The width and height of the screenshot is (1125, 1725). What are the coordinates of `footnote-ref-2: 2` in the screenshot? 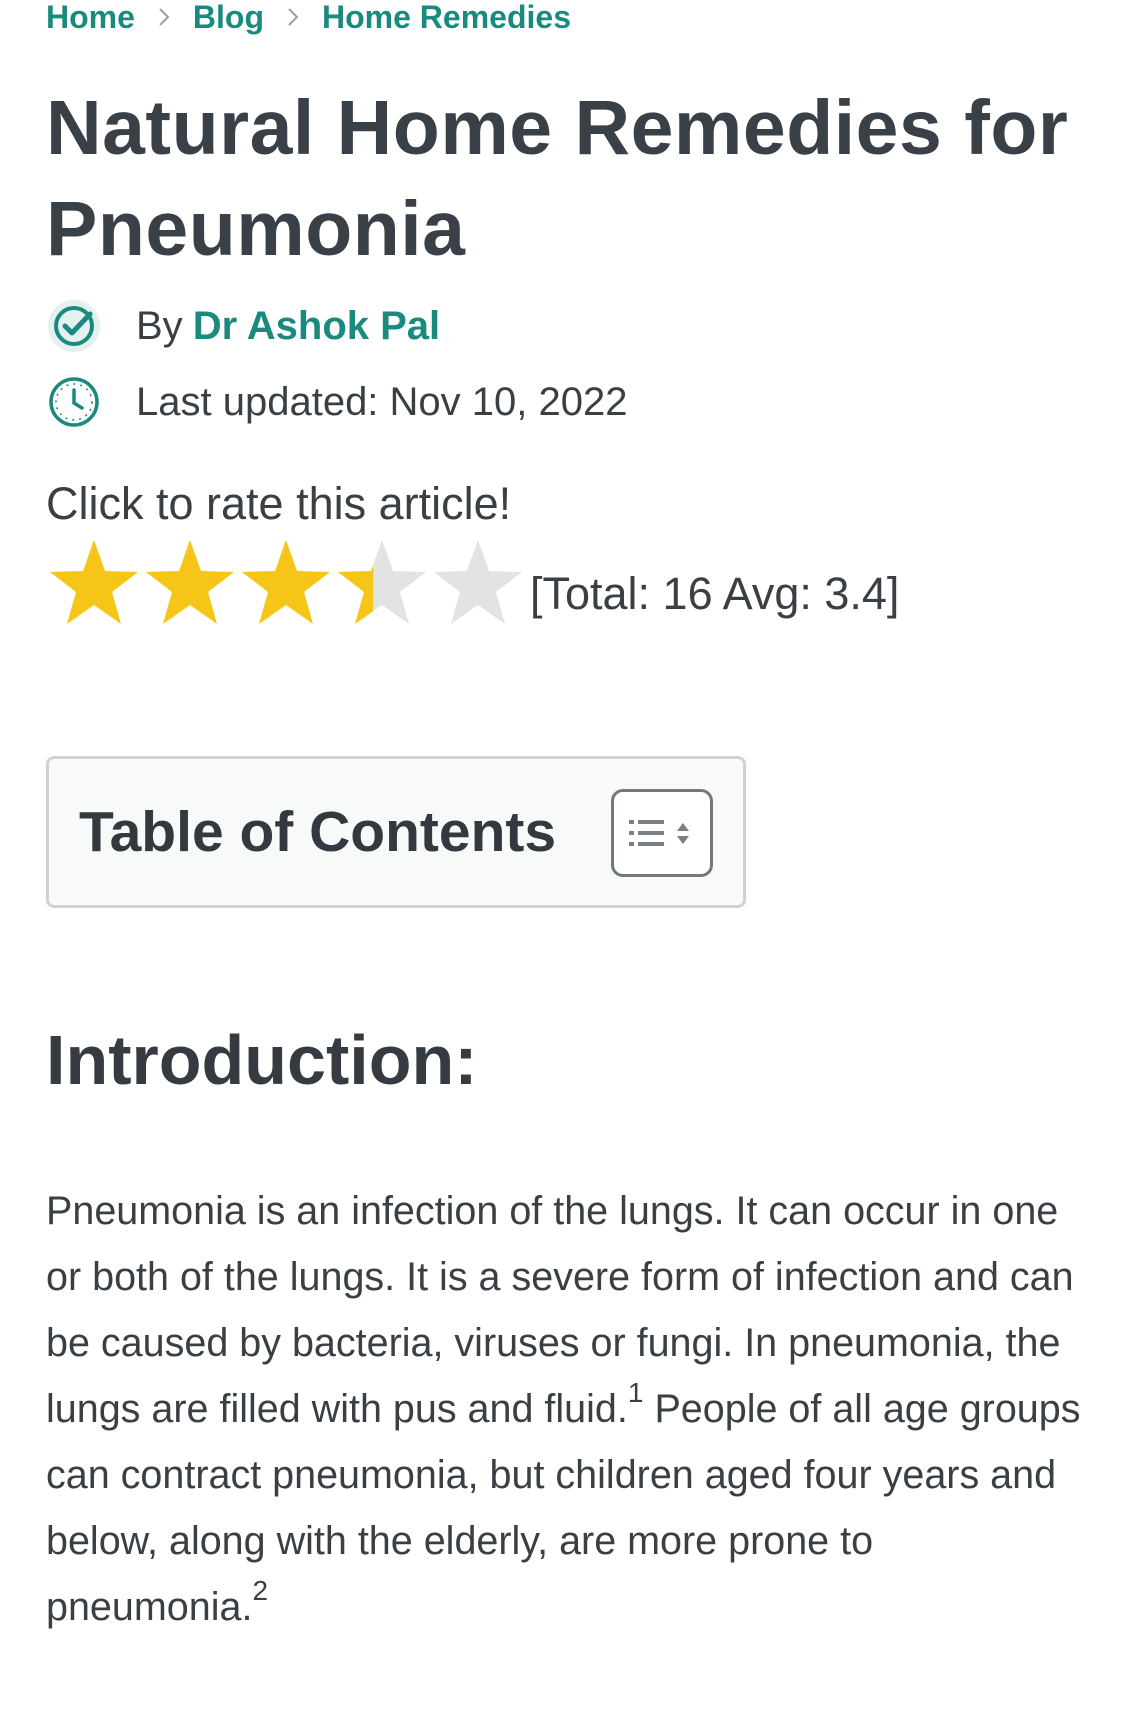 It's located at (260, 1590).